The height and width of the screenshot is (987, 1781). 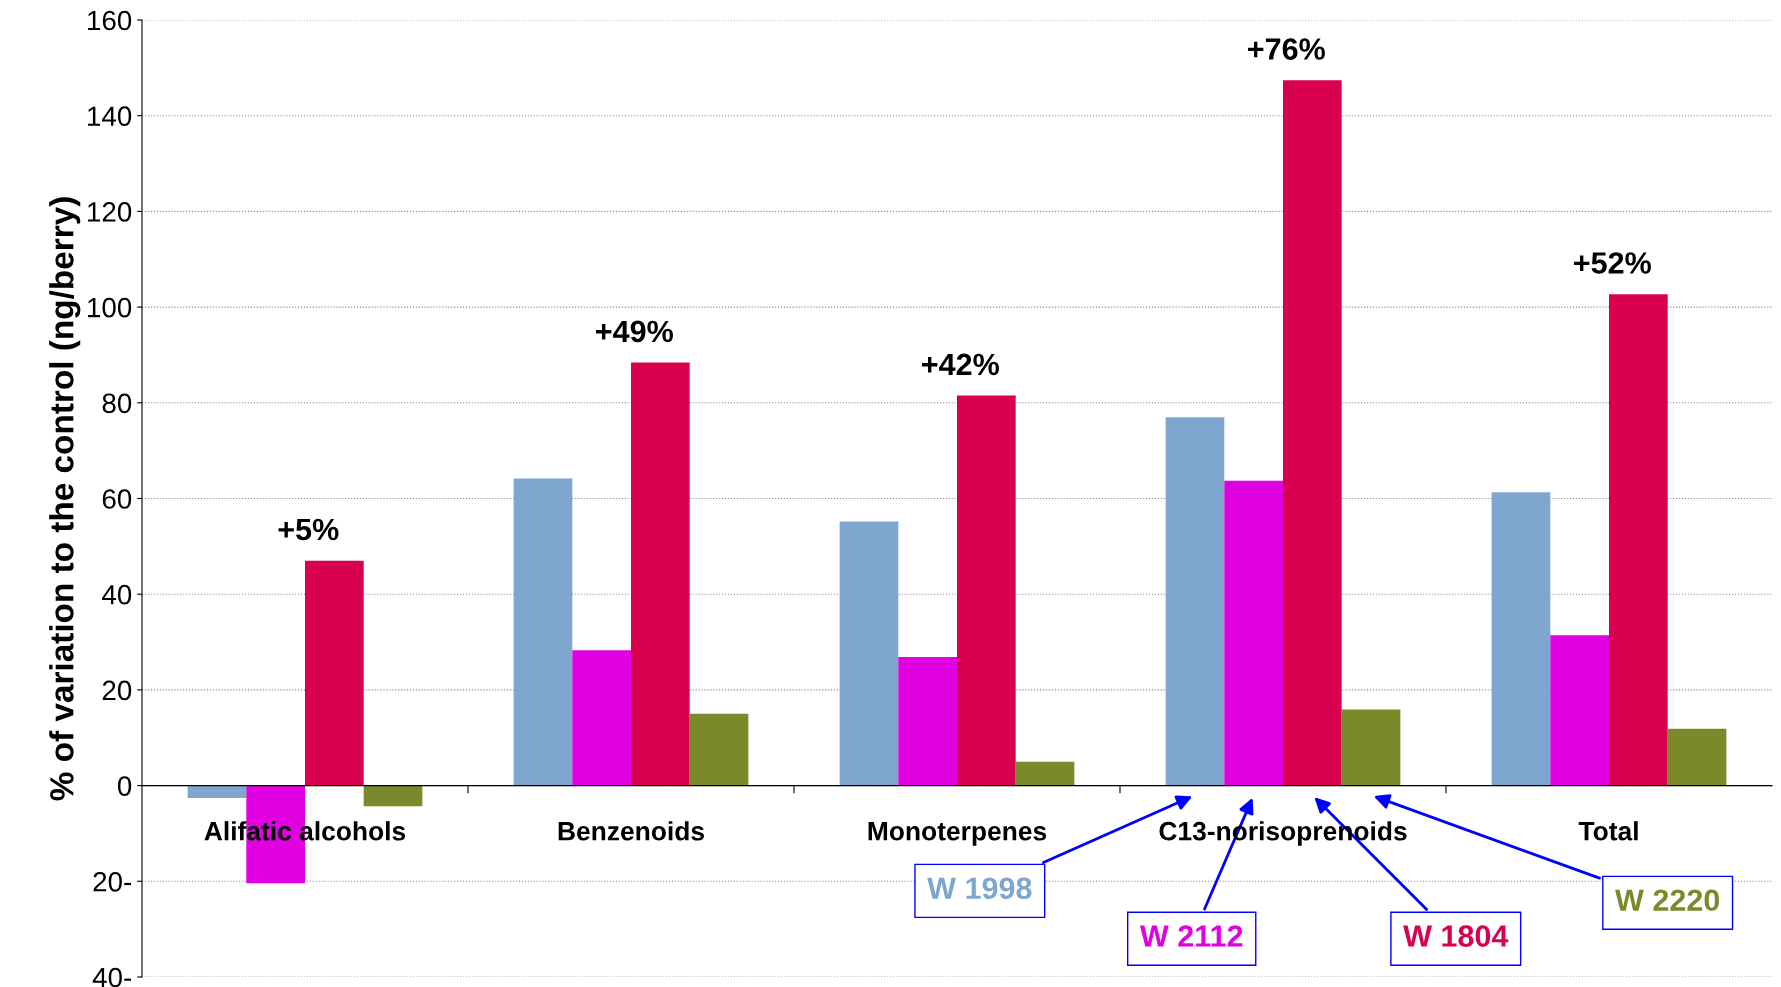 I want to click on x-tick-label: Total, so click(x=1608, y=831).